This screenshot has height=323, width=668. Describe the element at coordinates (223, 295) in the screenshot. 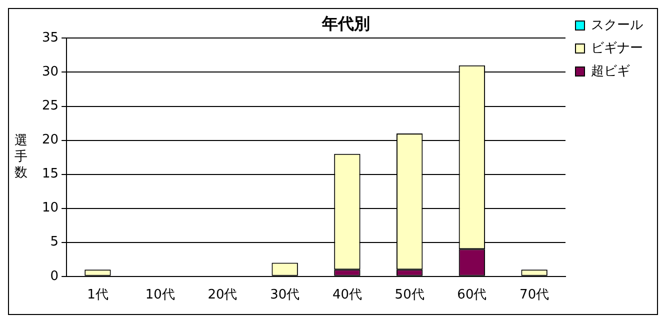

I see `x-tick-label: 20代` at that location.